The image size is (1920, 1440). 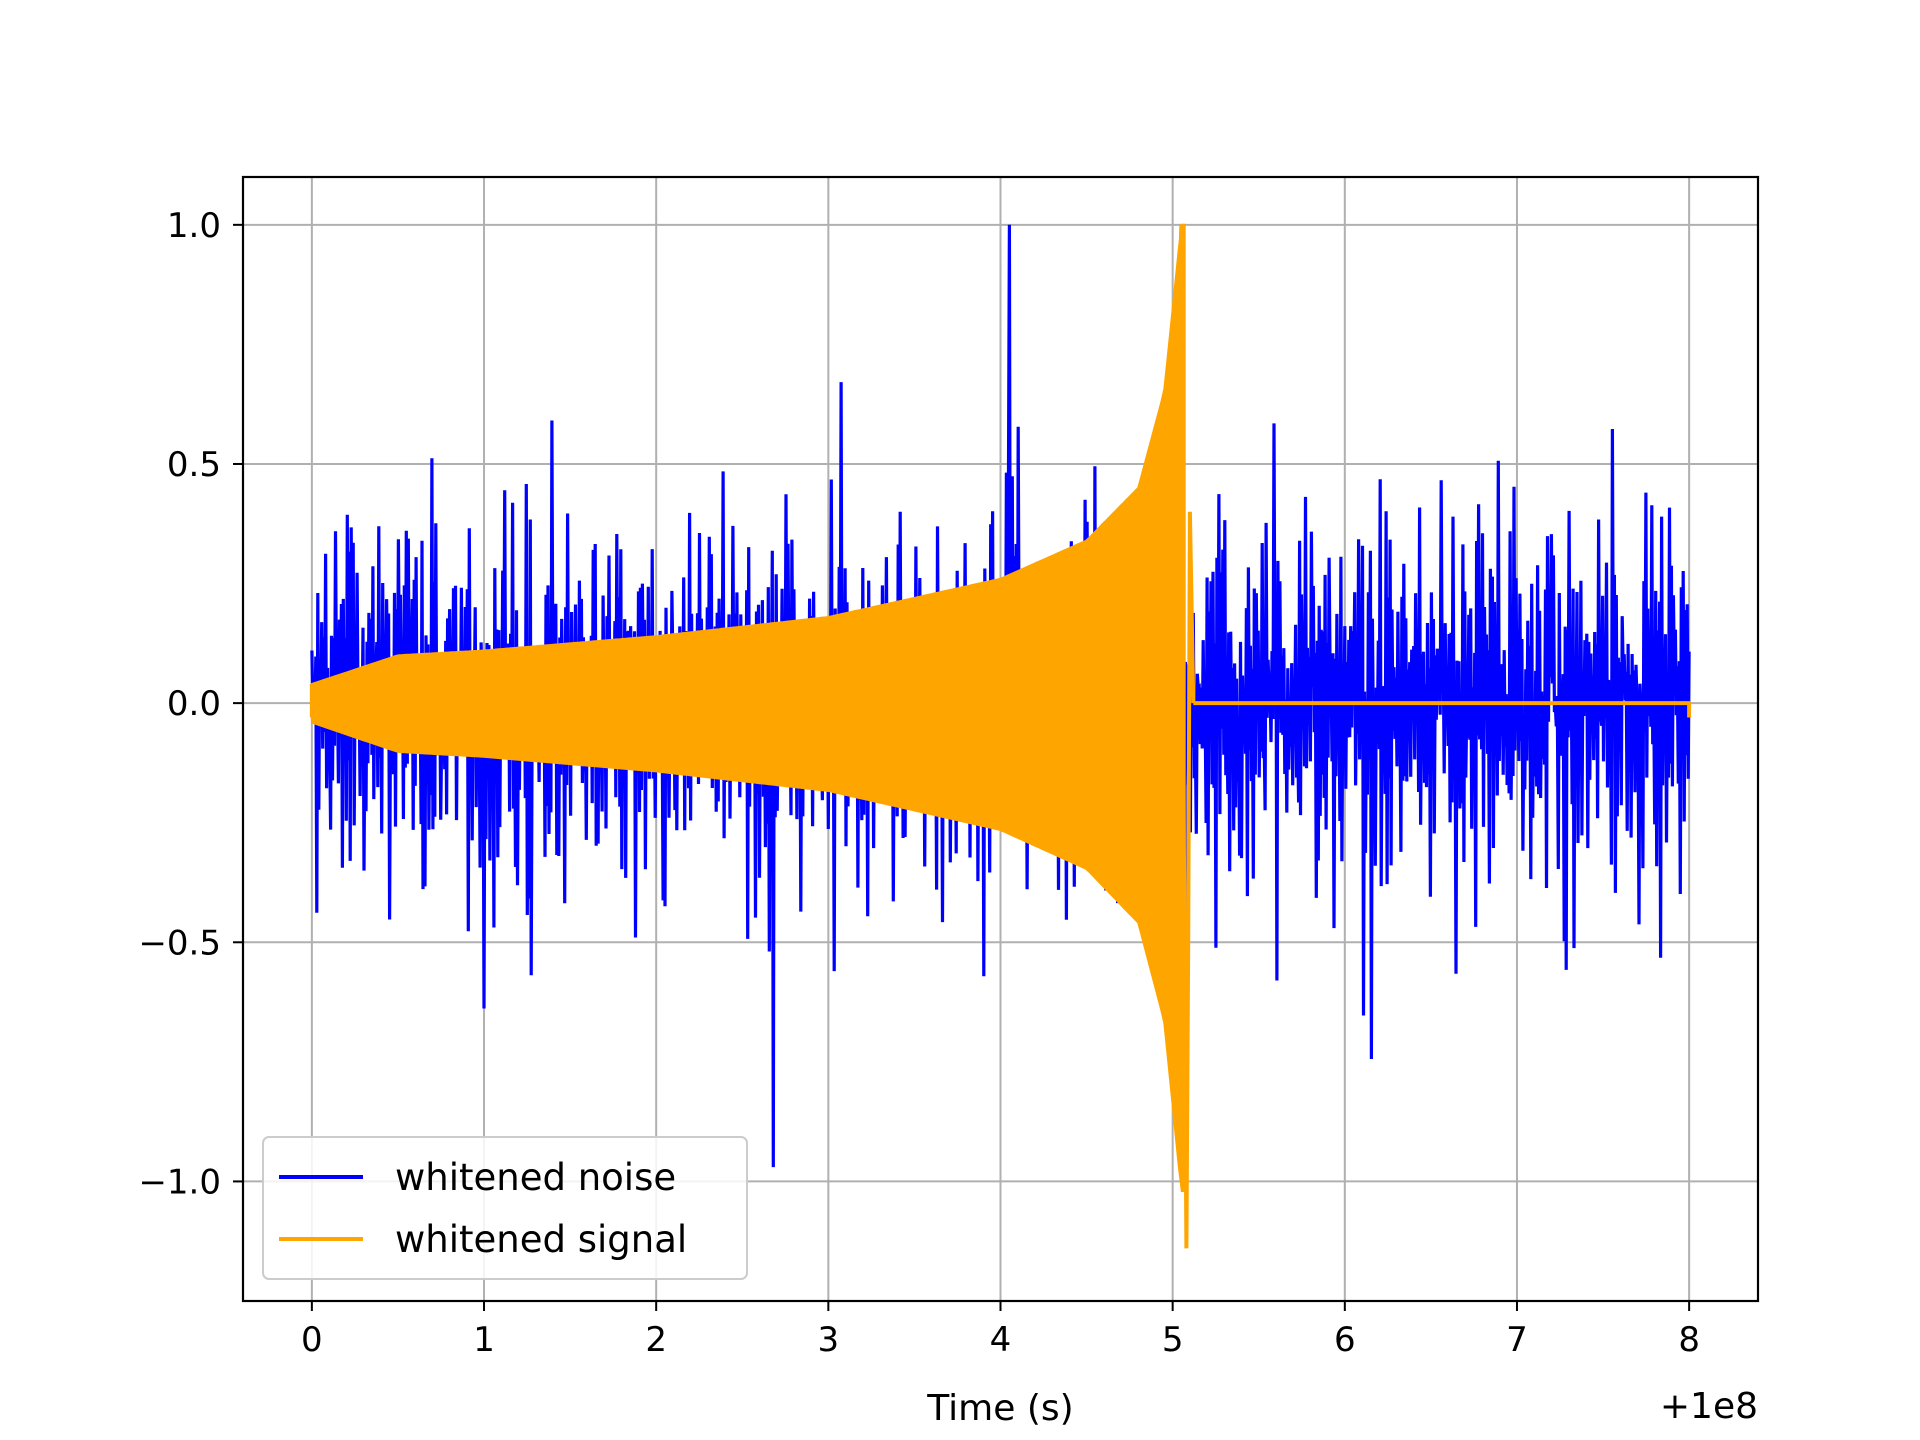 What do you see at coordinates (194, 704) in the screenshot?
I see `y-tick-label: 0.0` at bounding box center [194, 704].